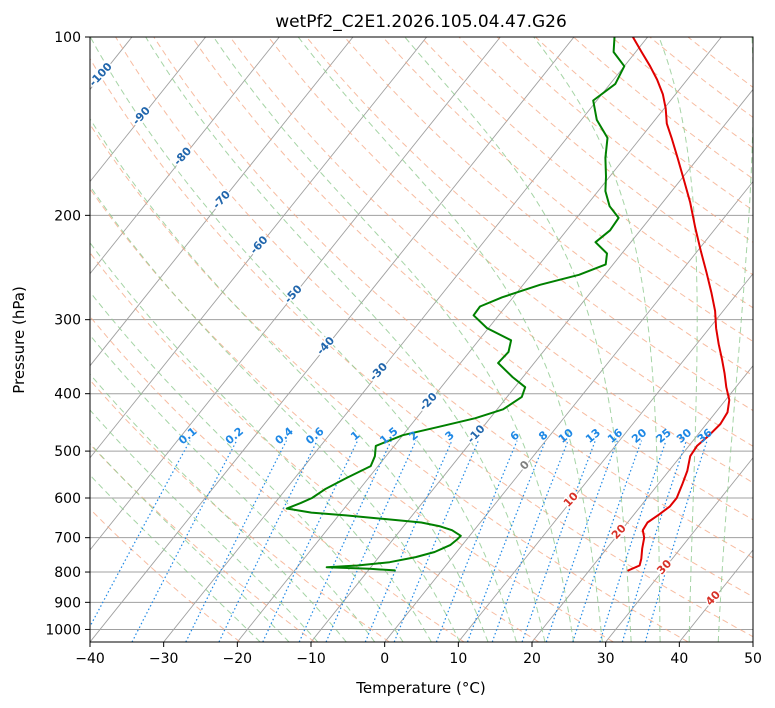 This screenshot has height=708, width=775. I want to click on y-tick-label: 1000, so click(63, 630).